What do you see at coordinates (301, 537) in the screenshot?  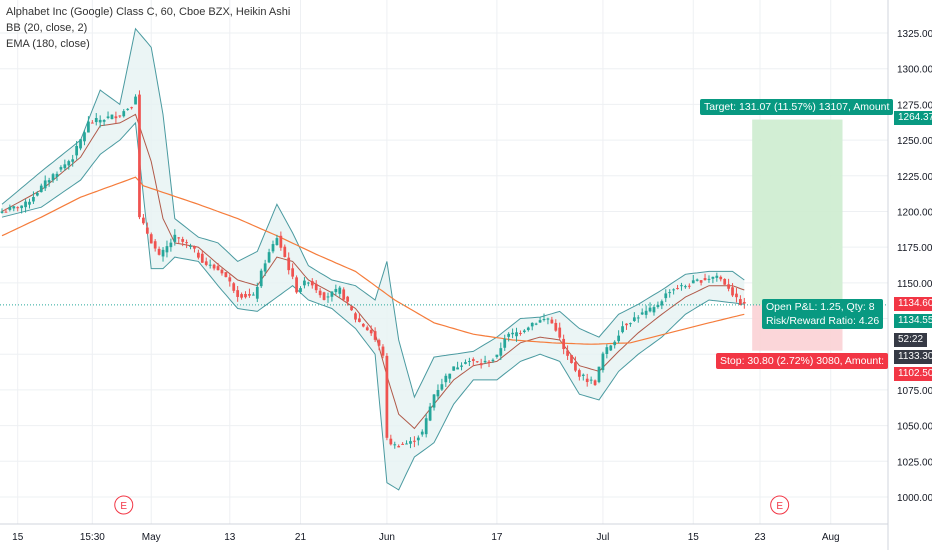 I see `x-tick-label: 21` at bounding box center [301, 537].